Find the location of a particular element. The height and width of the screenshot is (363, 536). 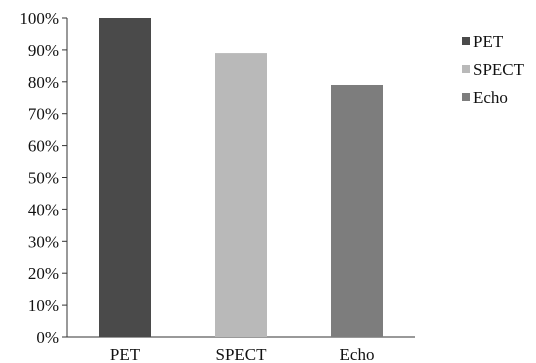

x-axis-labels: PET SPECT Echo is located at coordinates (242, 354).